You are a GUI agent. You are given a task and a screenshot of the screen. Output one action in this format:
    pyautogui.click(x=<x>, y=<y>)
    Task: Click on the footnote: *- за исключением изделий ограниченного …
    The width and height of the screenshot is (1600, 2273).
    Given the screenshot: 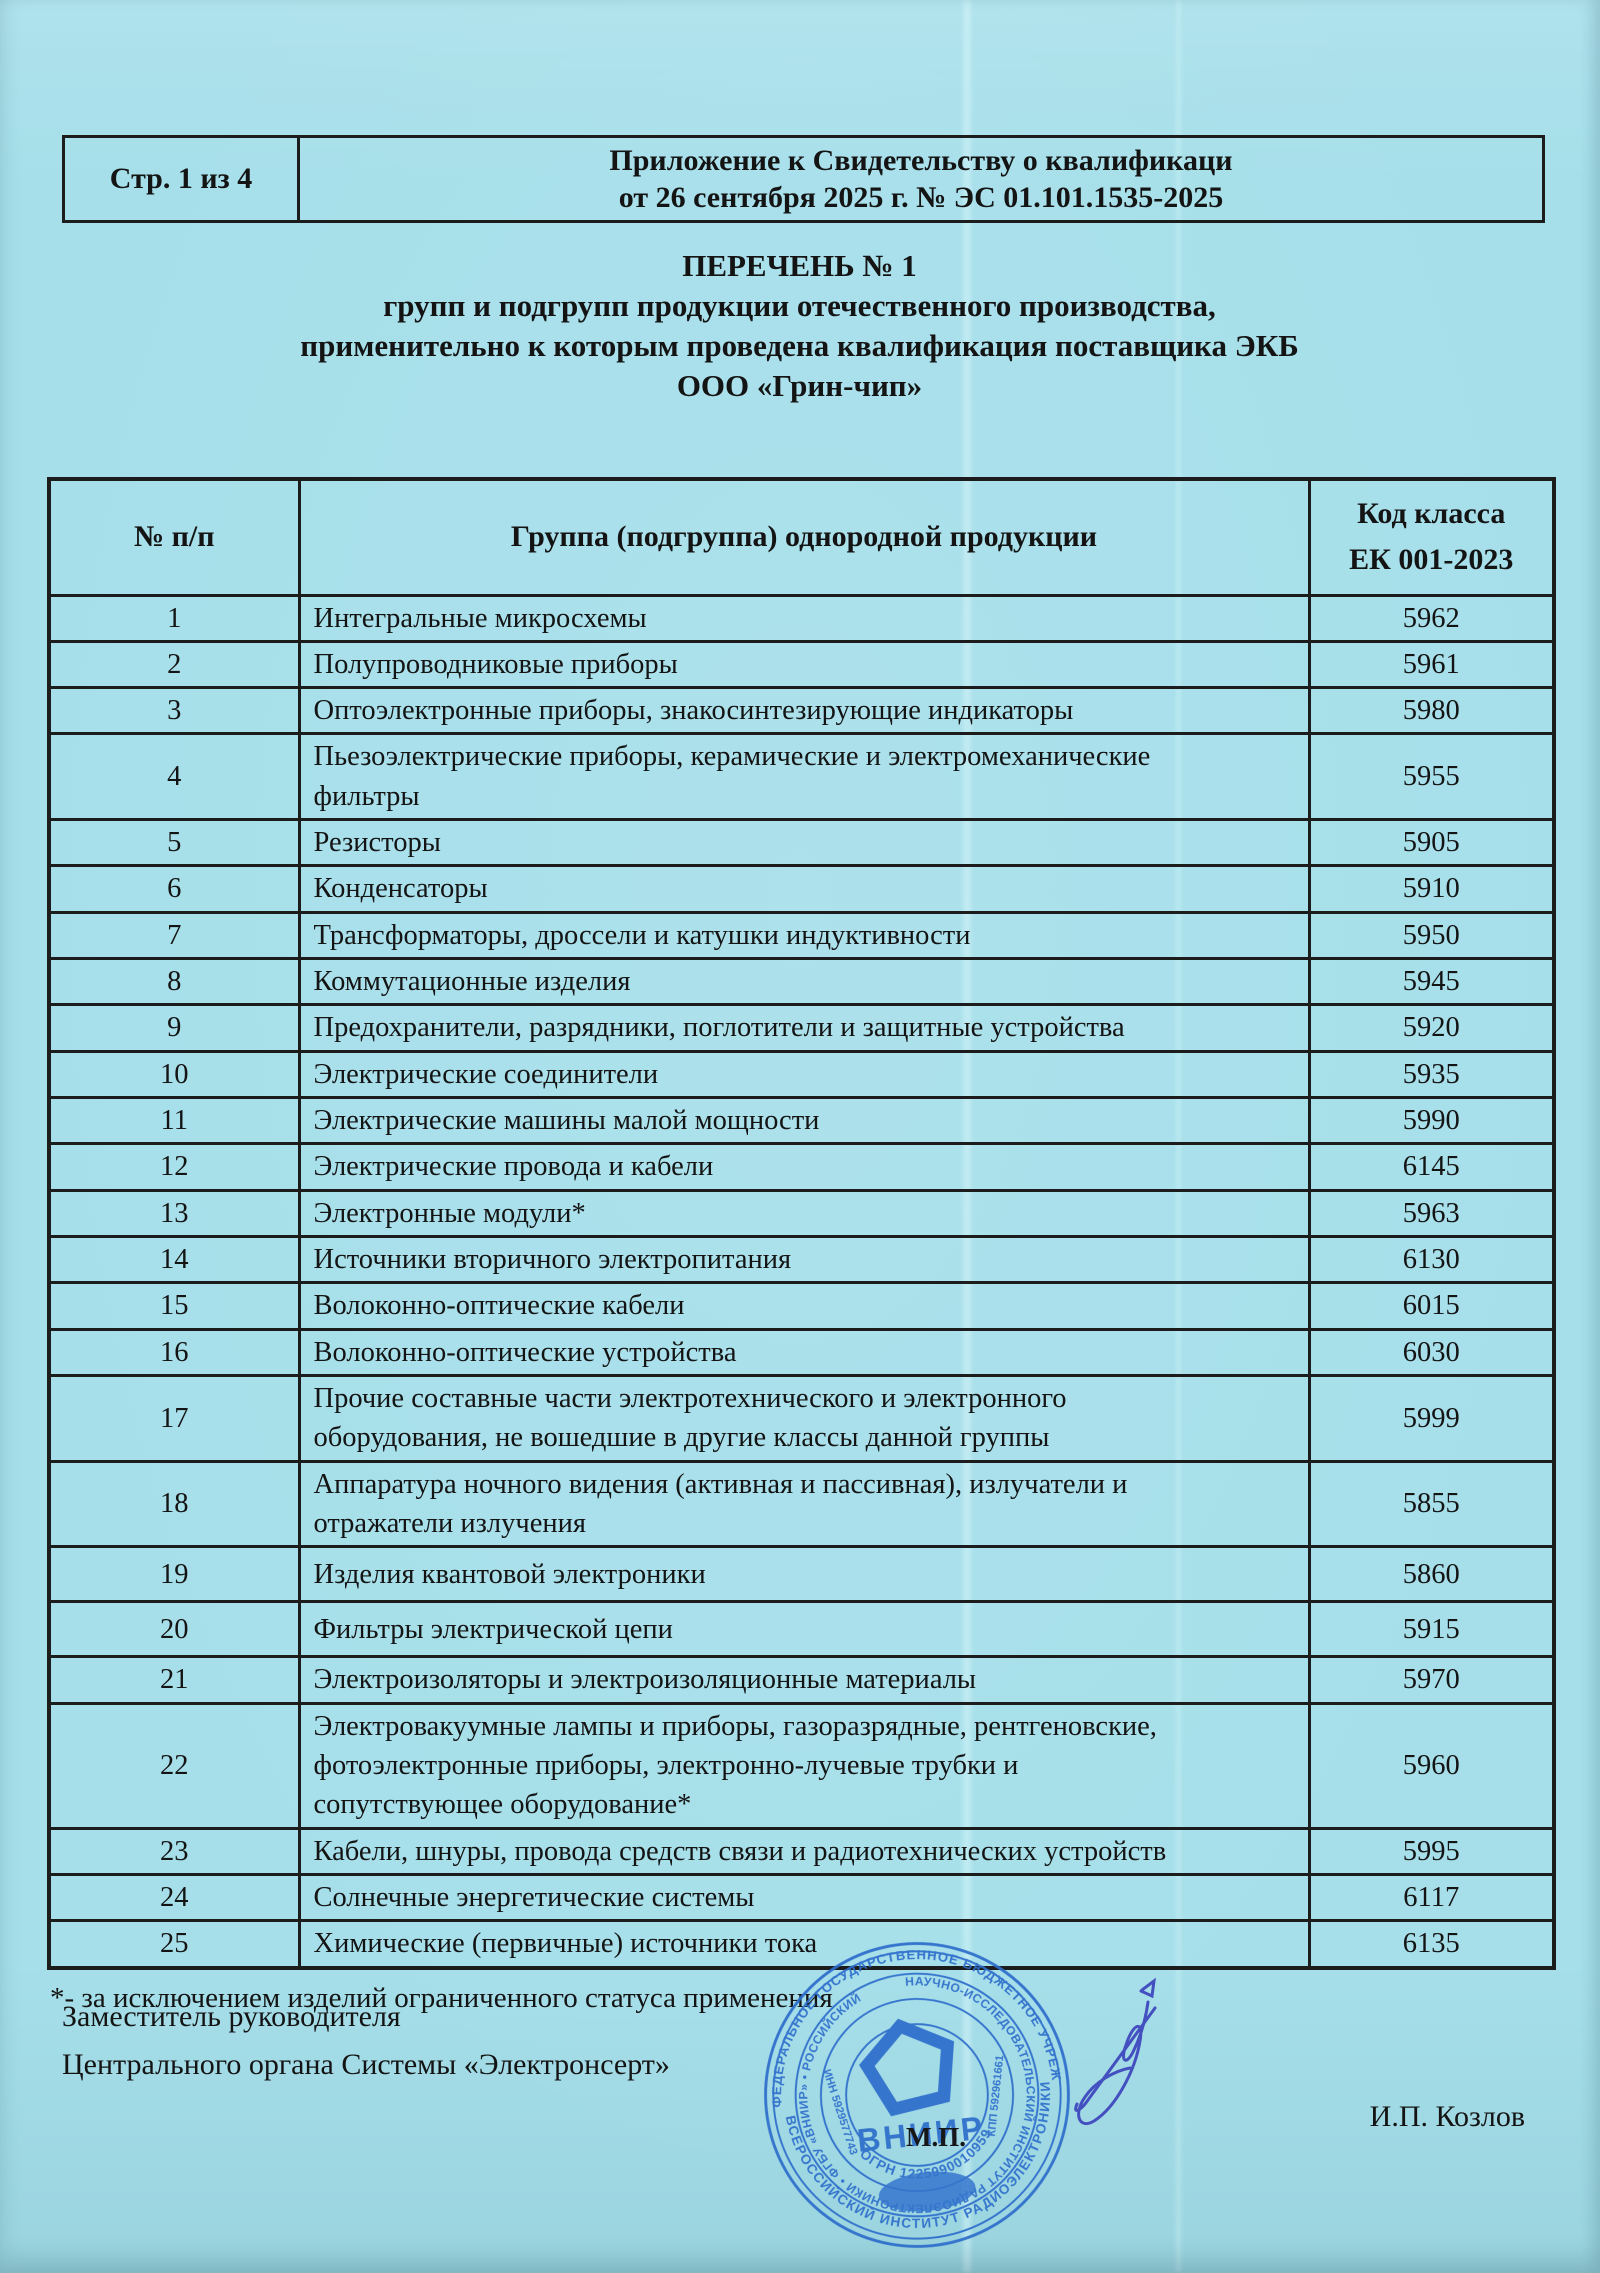 What is the action you would take?
    pyautogui.click(x=441, y=1997)
    